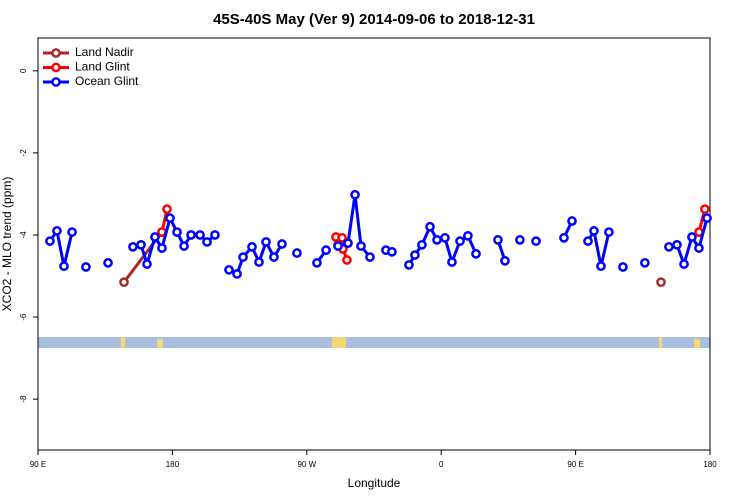 Image resolution: width=750 pixels, height=500 pixels. What do you see at coordinates (104, 52) in the screenshot?
I see `legend-label: Land Nadir` at bounding box center [104, 52].